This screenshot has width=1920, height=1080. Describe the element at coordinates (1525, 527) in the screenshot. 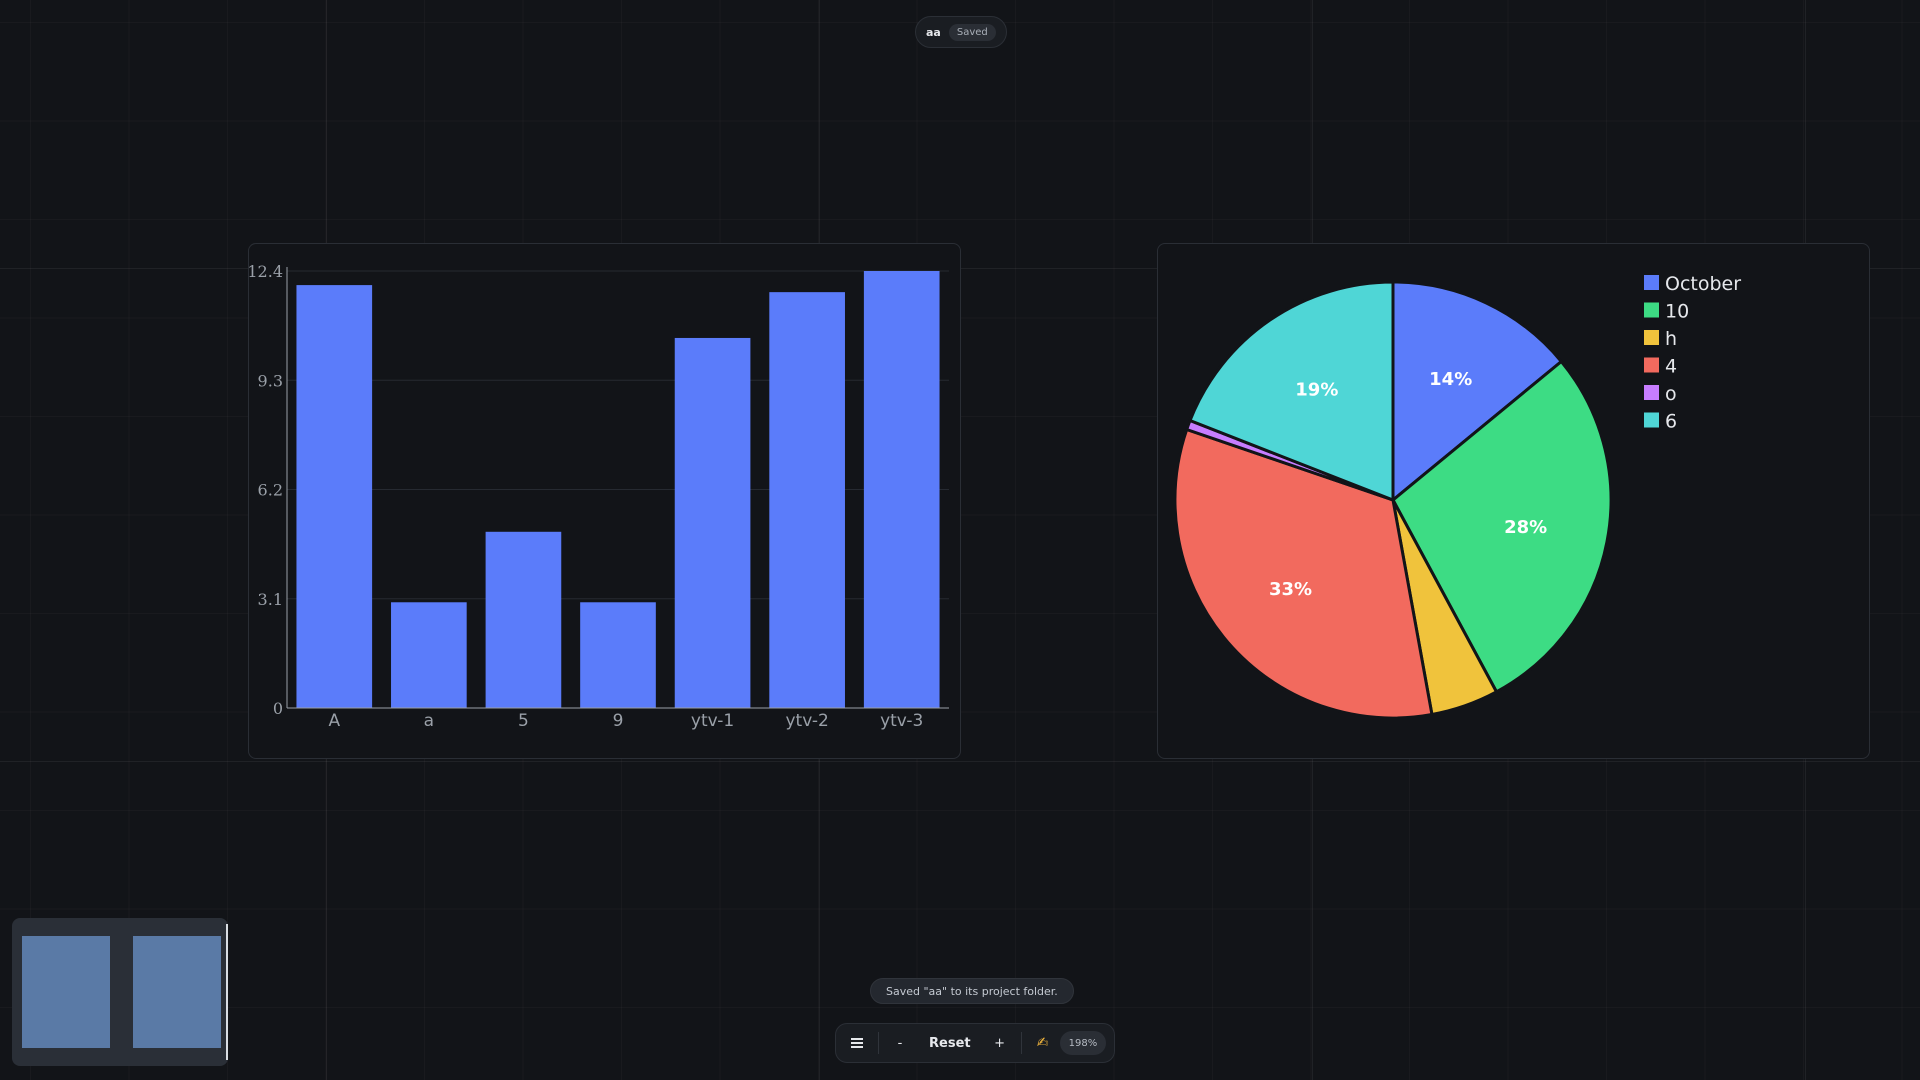

I see `pie-slice-label: 28%` at that location.